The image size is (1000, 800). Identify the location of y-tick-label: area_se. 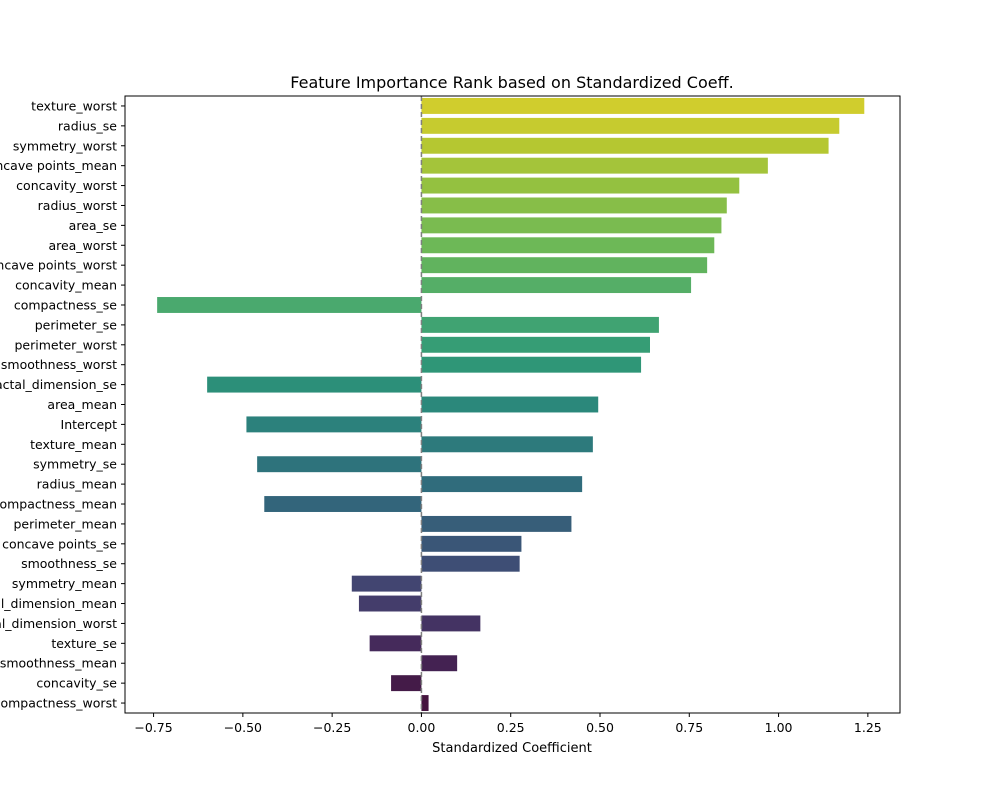
(93, 225).